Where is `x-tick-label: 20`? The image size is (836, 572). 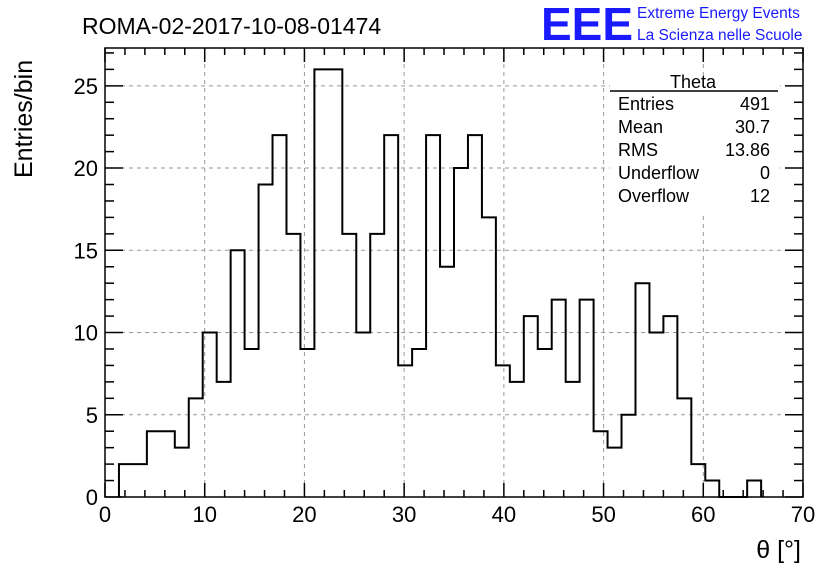
x-tick-label: 20 is located at coordinates (304, 514).